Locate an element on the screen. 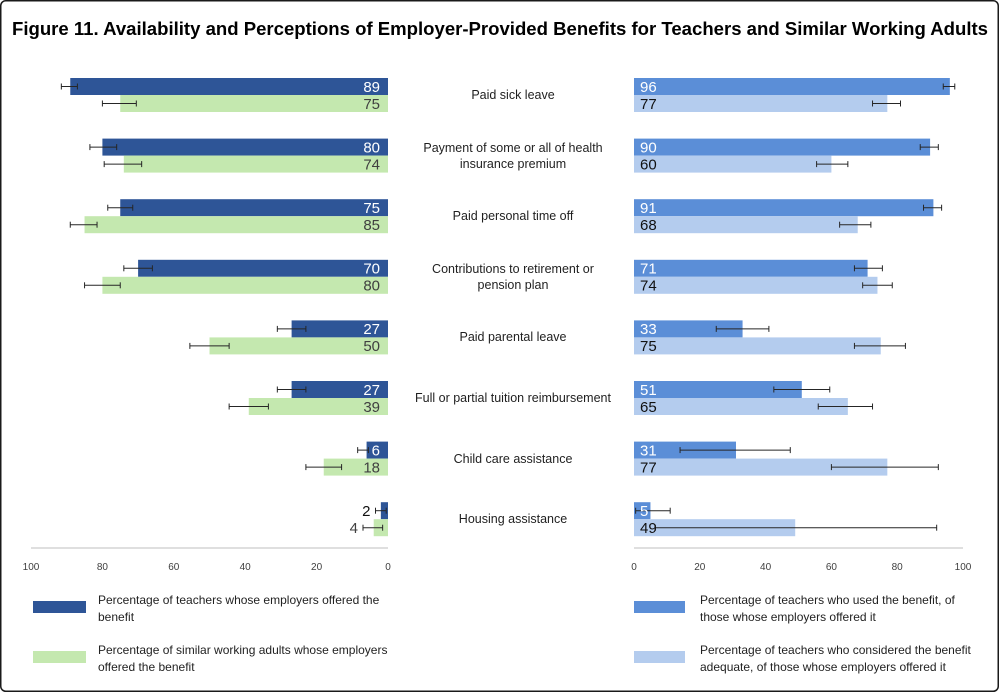 The image size is (999, 692). bar-value-label: 51 is located at coordinates (648, 390).